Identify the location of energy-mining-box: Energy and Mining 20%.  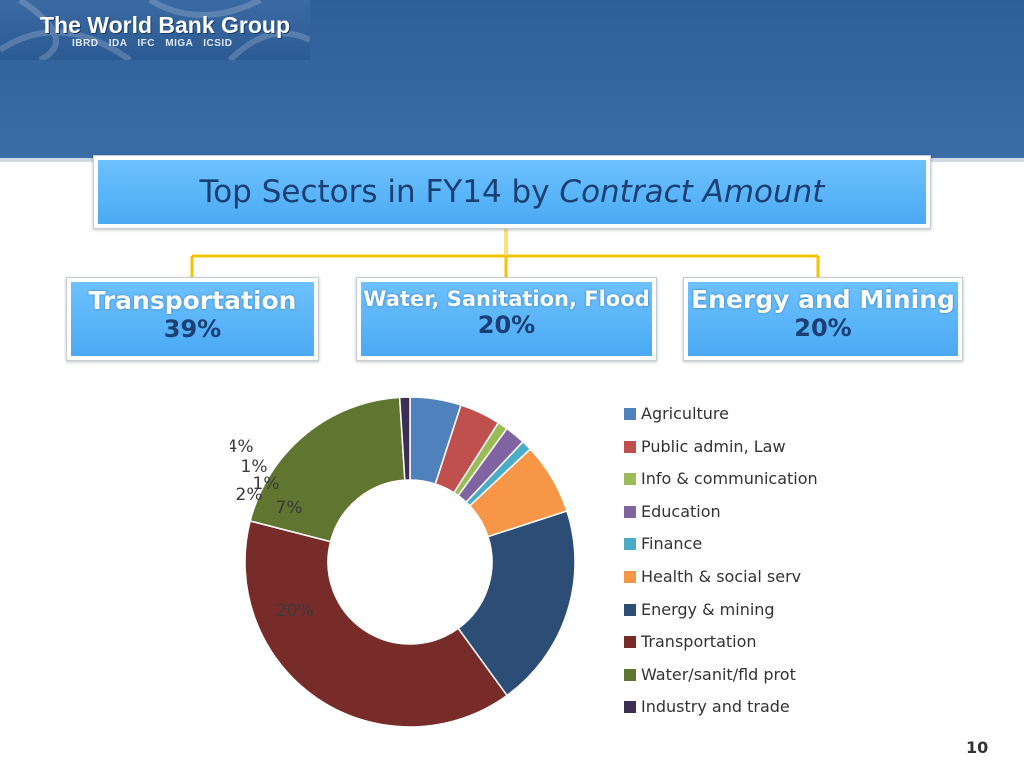
(823, 319).